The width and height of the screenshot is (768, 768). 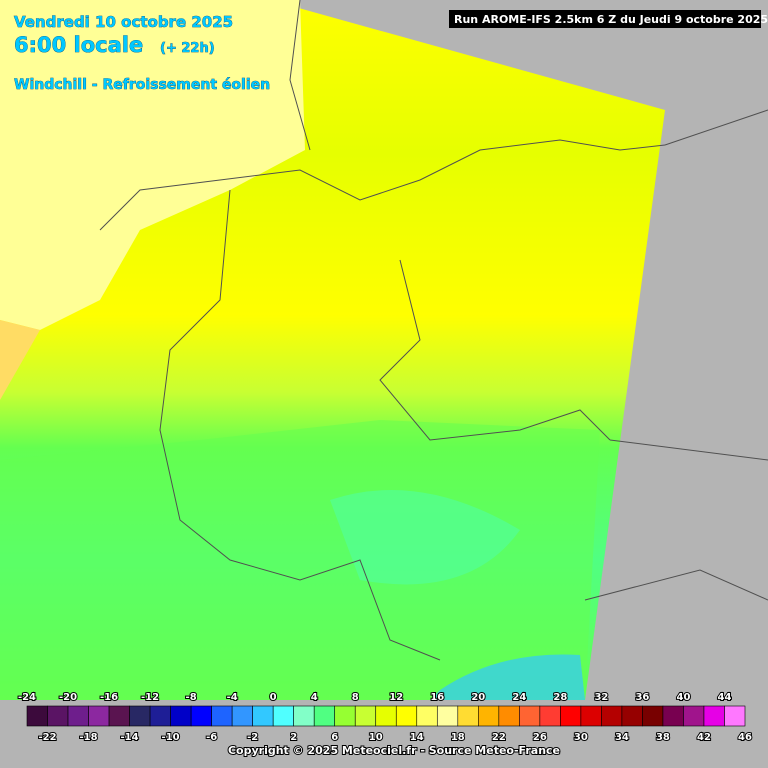 What do you see at coordinates (142, 85) in the screenshot?
I see `parameter-name: Windchill - Refroissement éolien` at bounding box center [142, 85].